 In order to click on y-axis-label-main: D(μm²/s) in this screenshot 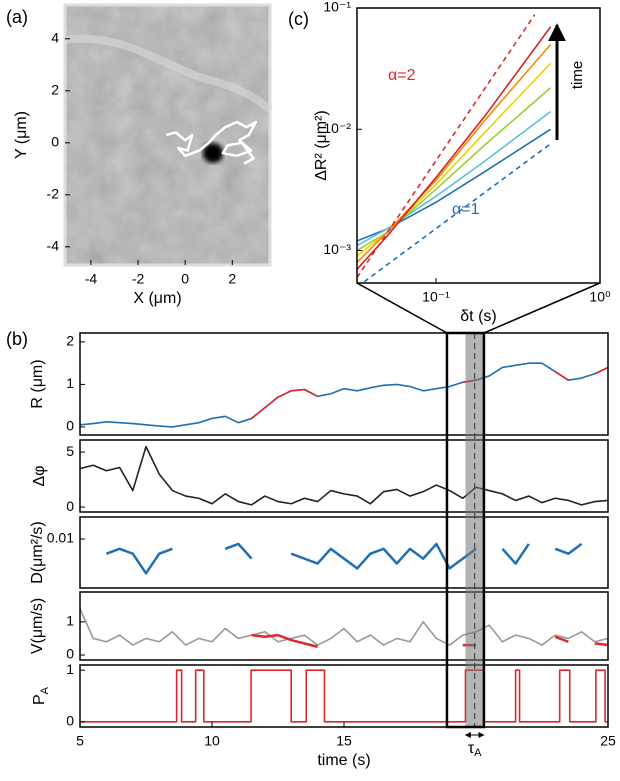, I will do `click(37, 552)`.